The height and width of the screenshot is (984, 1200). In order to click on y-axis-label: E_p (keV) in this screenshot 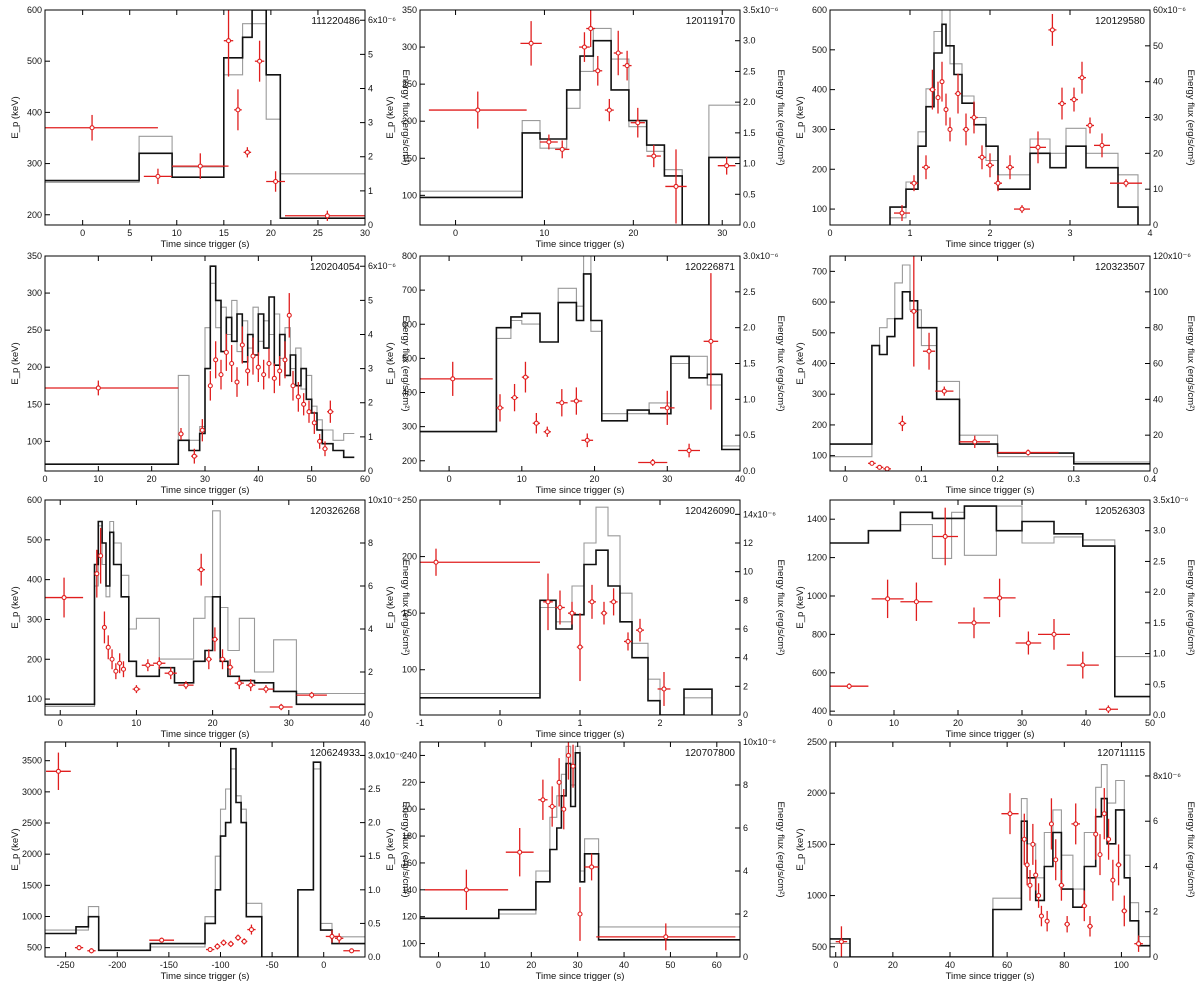, I will do `click(390, 849)`.